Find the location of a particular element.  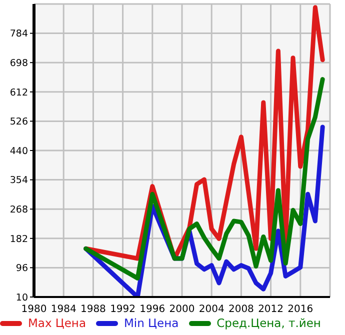

y-tick-label: 182 is located at coordinates (19, 239).